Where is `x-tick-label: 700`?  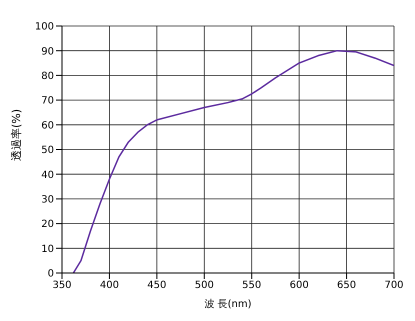
x-tick-label: 700 is located at coordinates (394, 286).